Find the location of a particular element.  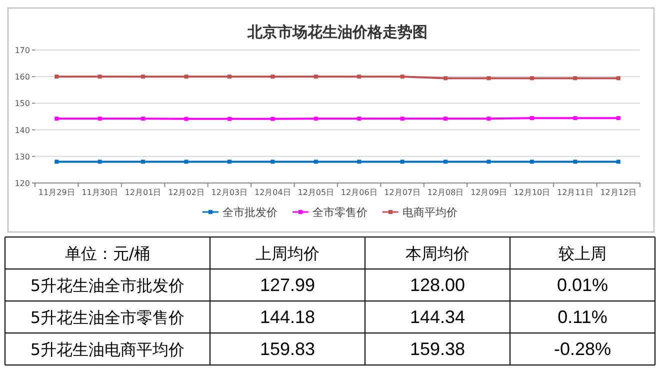

text: 128.00 is located at coordinates (438, 285).